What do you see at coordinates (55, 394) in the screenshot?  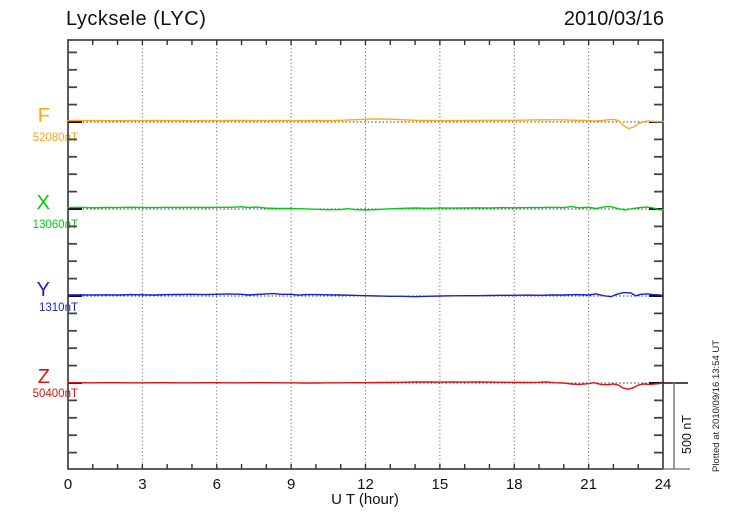 I see `trace-baseline-z: 50400nT` at bounding box center [55, 394].